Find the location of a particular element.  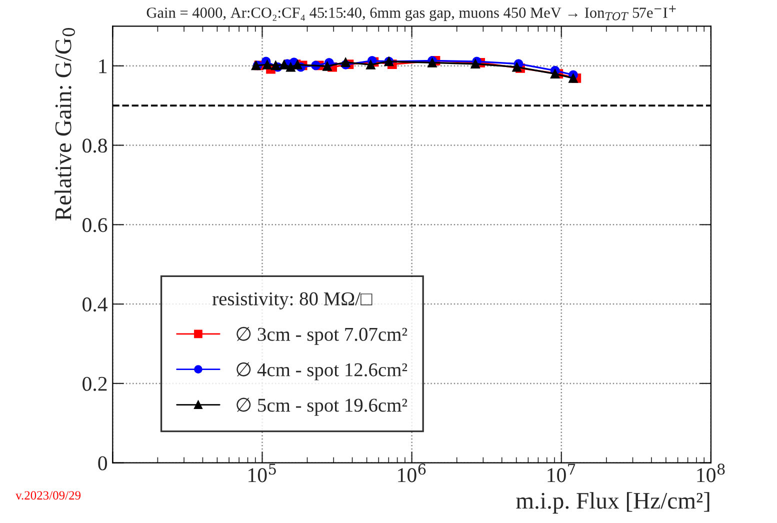

y-tick-label: 0 is located at coordinates (103, 463).